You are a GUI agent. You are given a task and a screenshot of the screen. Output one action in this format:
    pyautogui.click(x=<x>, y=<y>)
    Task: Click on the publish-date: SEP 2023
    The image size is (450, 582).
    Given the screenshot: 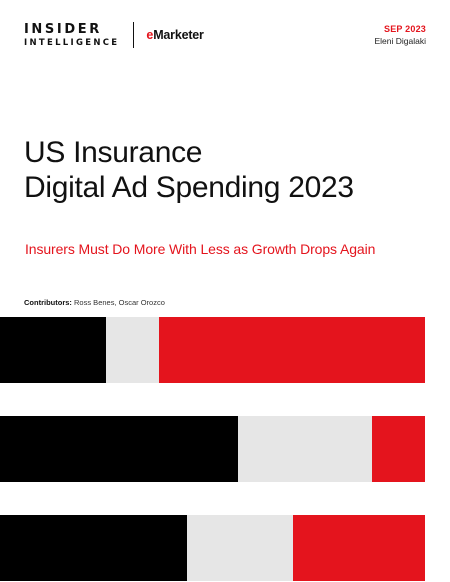 What is the action you would take?
    pyautogui.click(x=405, y=29)
    